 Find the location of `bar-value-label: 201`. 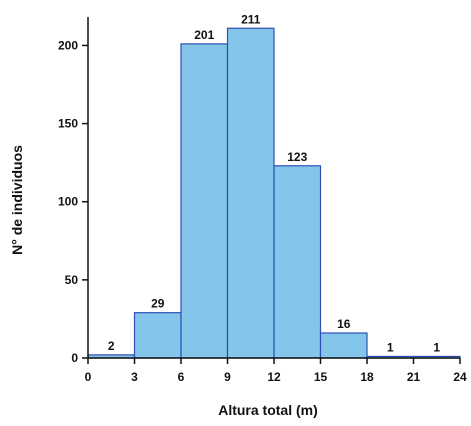

bar-value-label: 201 is located at coordinates (204, 35).